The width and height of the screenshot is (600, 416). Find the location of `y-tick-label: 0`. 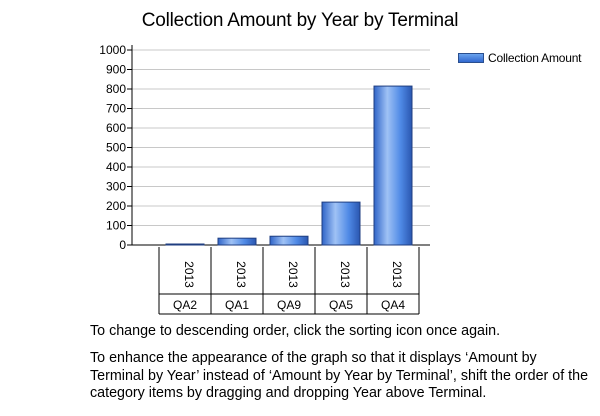

y-tick-label: 0 is located at coordinates (122, 245).